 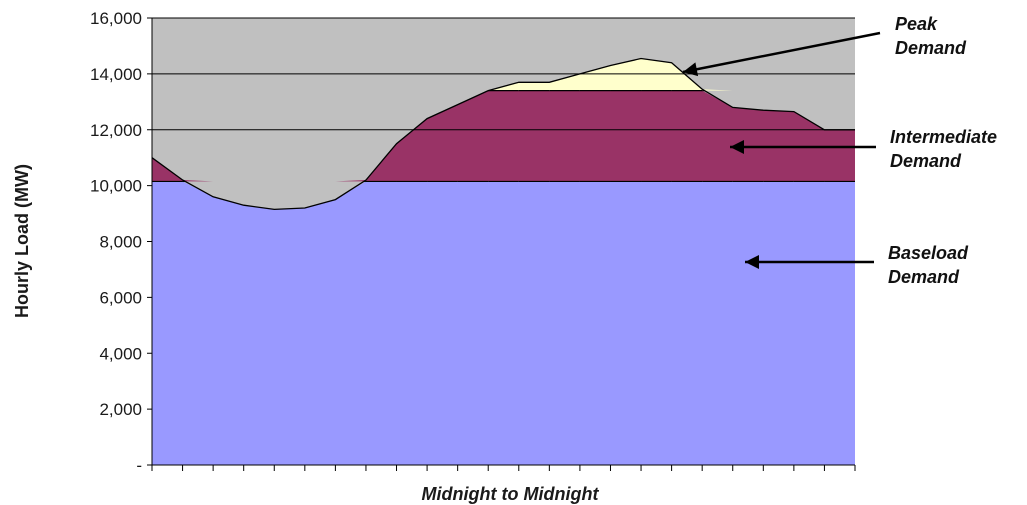 I want to click on y-tick-label: 14,000, so click(x=116, y=74).